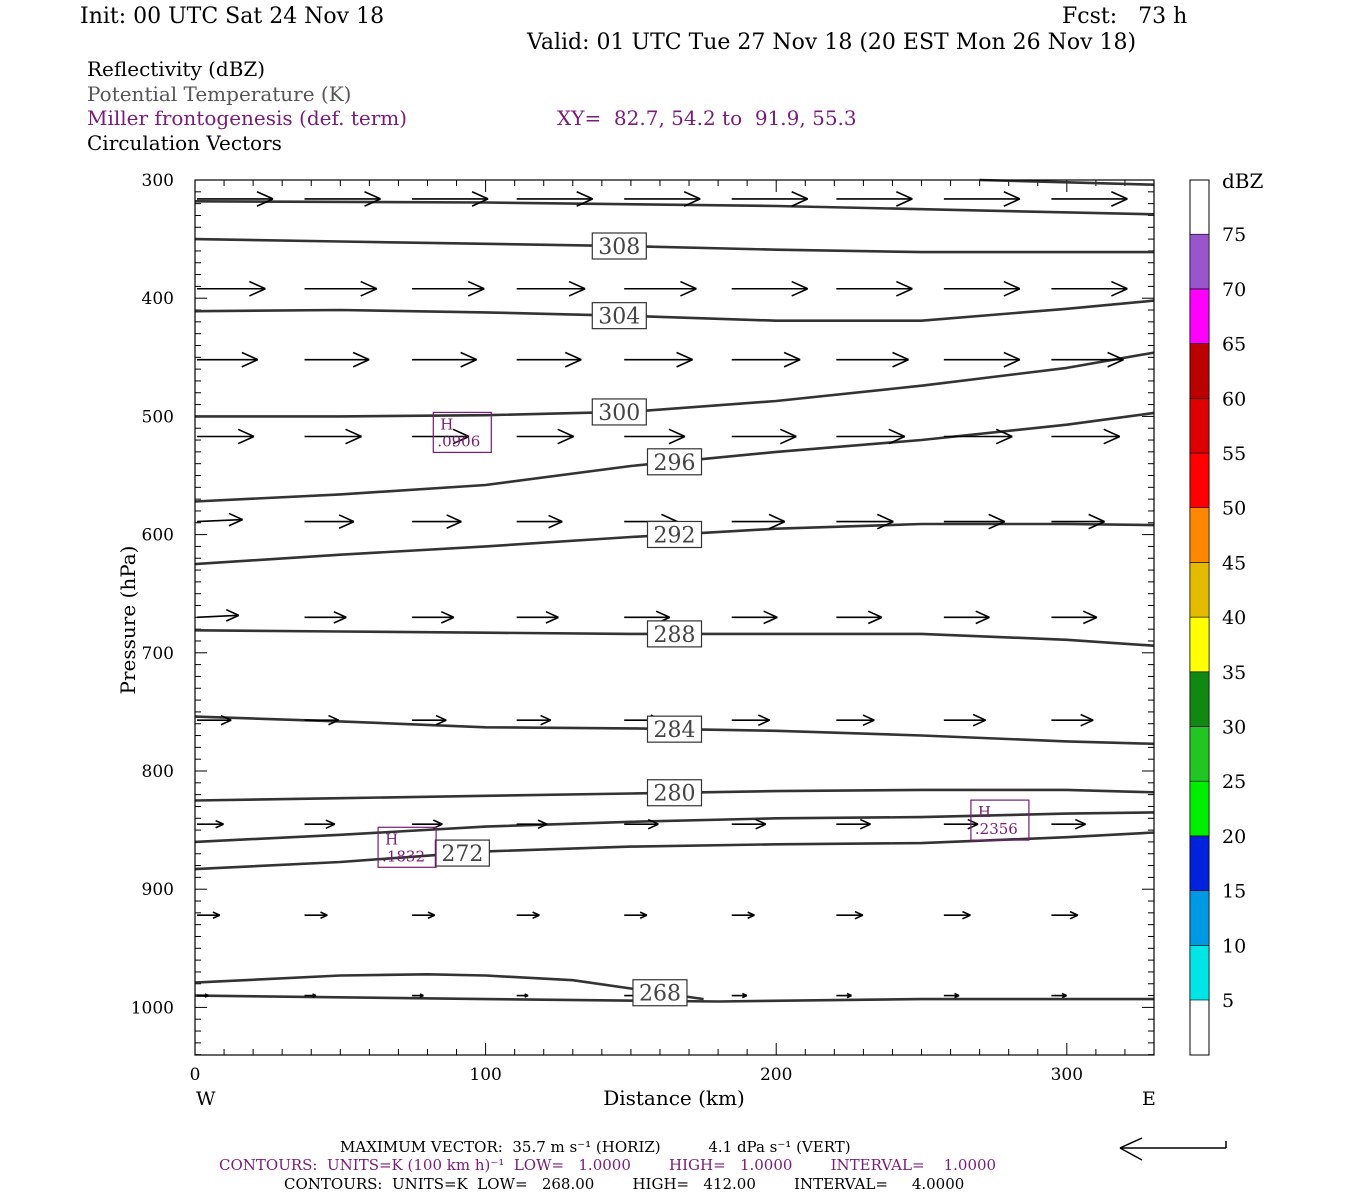 The height and width of the screenshot is (1200, 1350). I want to click on contour-label: 292, so click(675, 535).